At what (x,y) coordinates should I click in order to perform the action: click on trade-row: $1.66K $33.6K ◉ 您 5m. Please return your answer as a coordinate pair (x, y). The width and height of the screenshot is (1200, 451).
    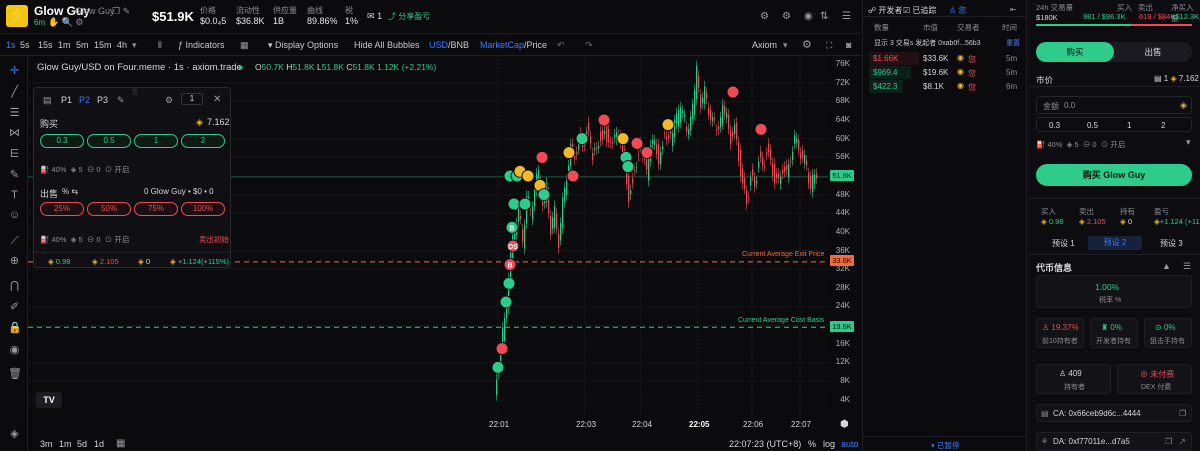
    Looking at the image, I should click on (945, 58).